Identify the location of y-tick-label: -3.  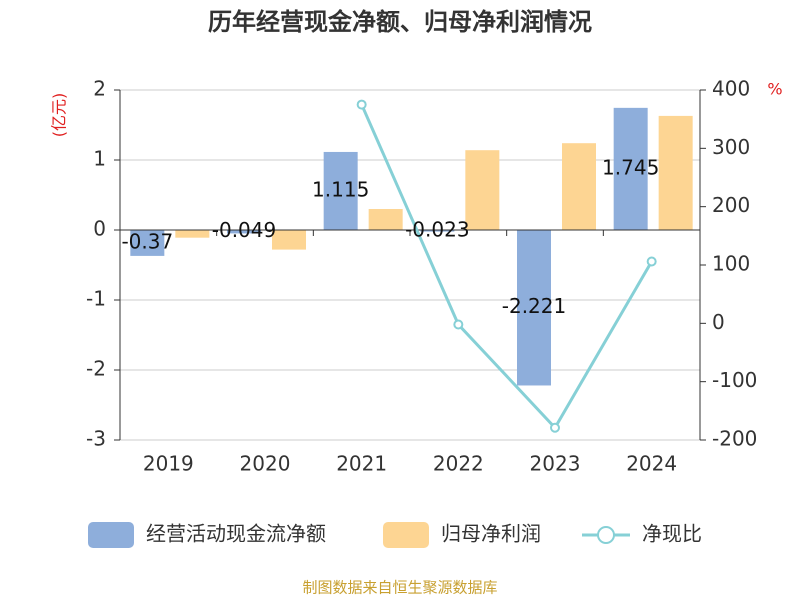
(96, 439).